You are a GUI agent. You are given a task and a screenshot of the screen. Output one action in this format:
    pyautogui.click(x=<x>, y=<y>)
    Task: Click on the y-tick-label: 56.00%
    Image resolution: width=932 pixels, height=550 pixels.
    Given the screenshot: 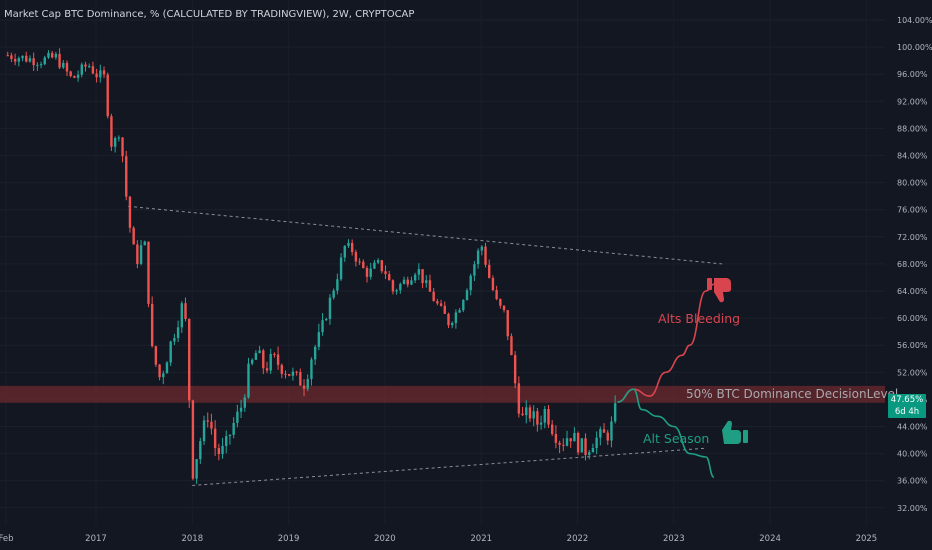 What is the action you would take?
    pyautogui.click(x=912, y=345)
    